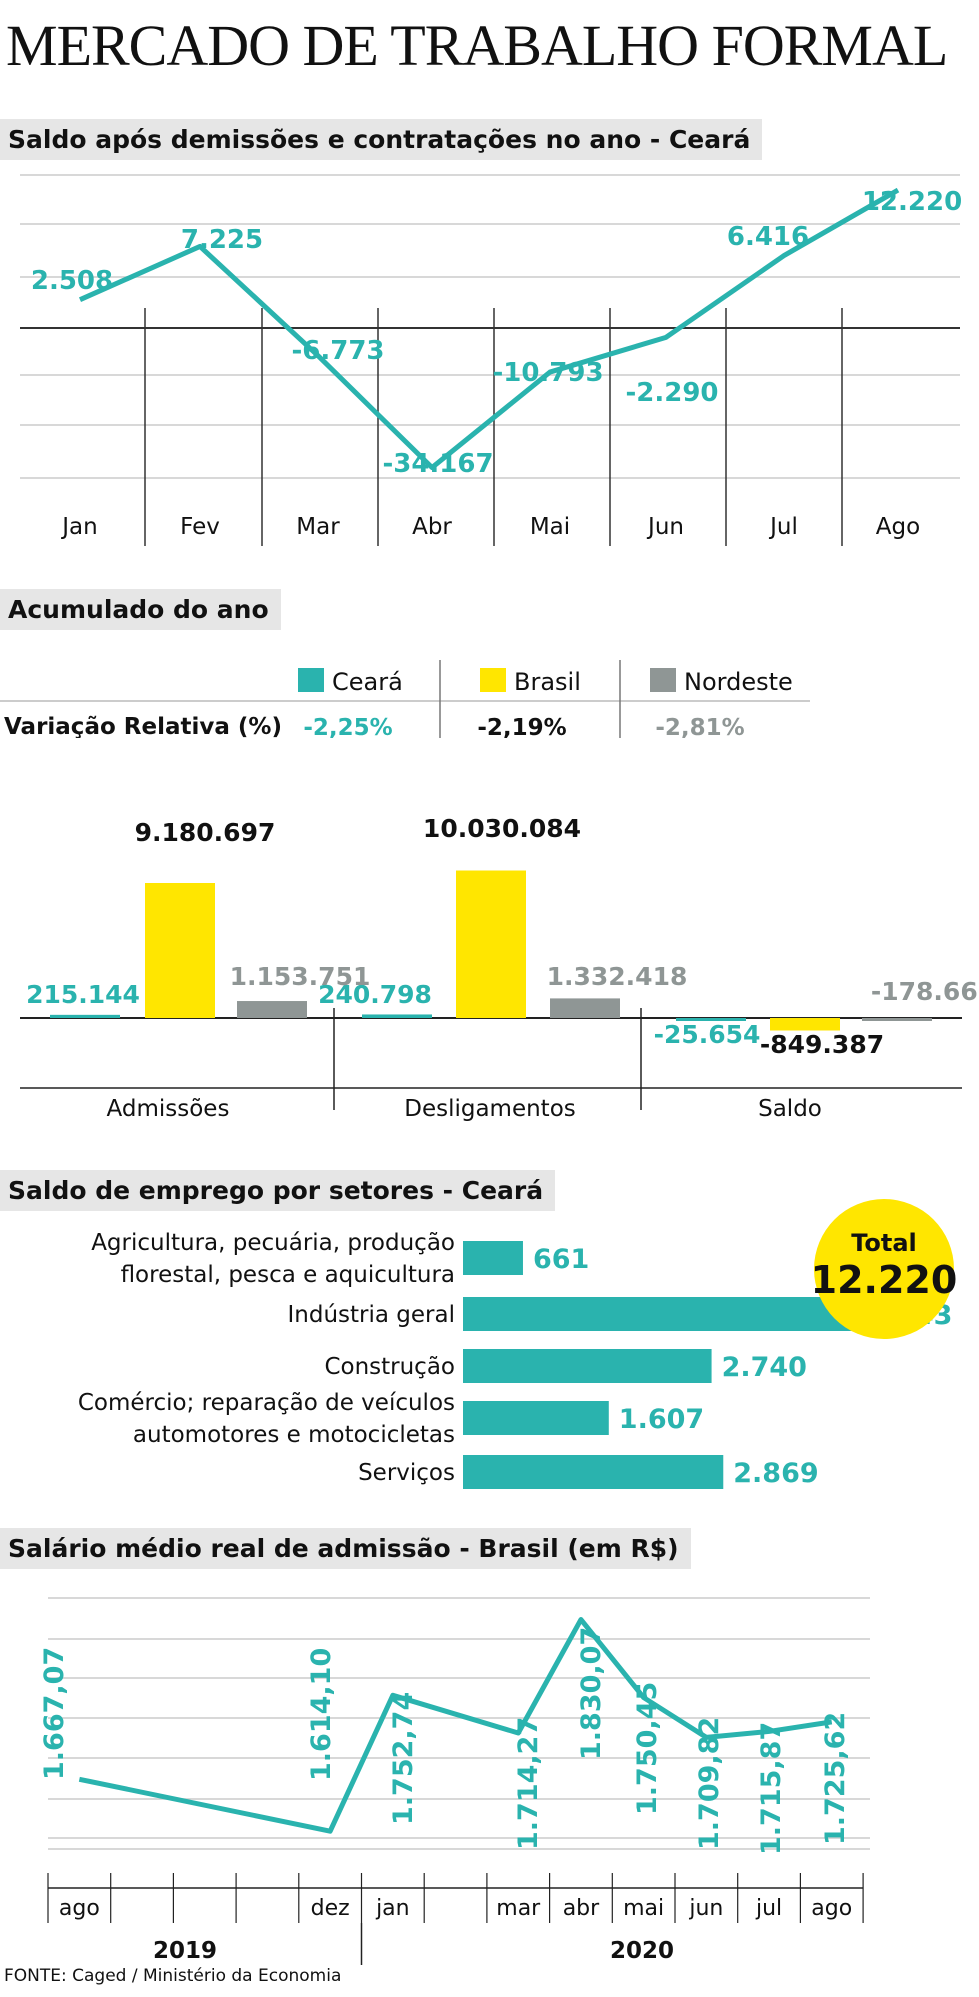 This screenshot has height=1997, width=979. Describe the element at coordinates (493, 680) in the screenshot. I see `legend-swatch-brasil` at that location.